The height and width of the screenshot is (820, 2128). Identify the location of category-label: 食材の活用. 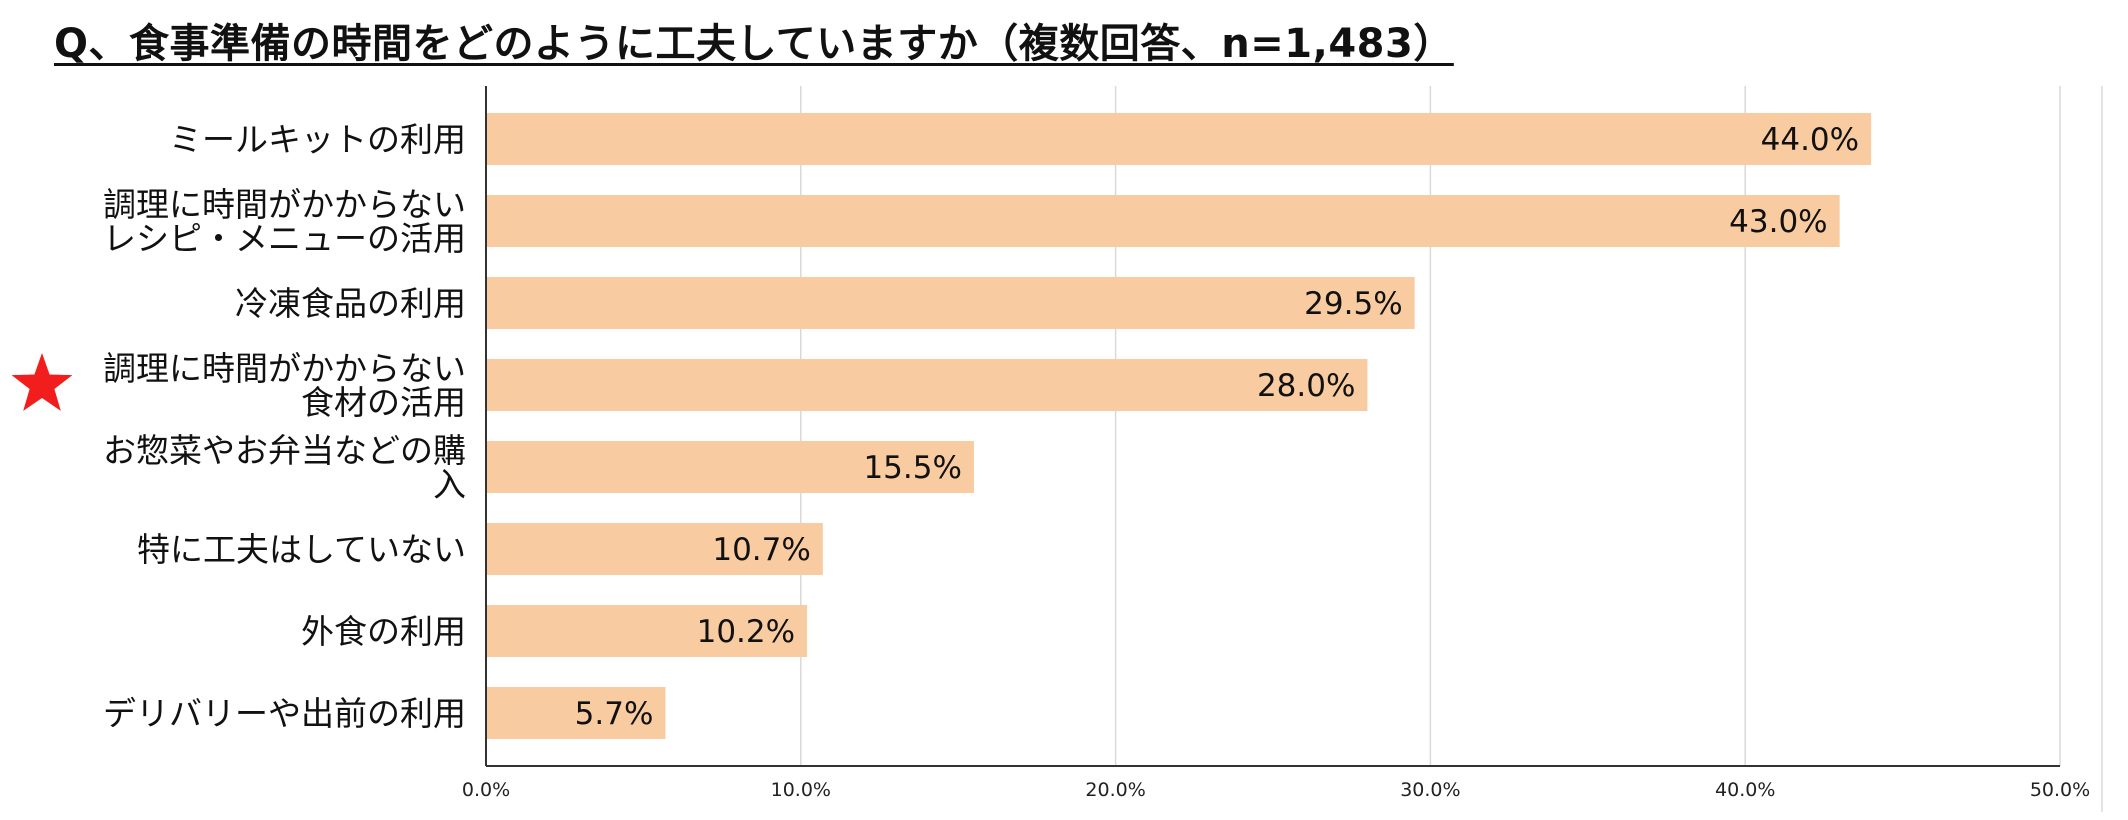
(383, 402).